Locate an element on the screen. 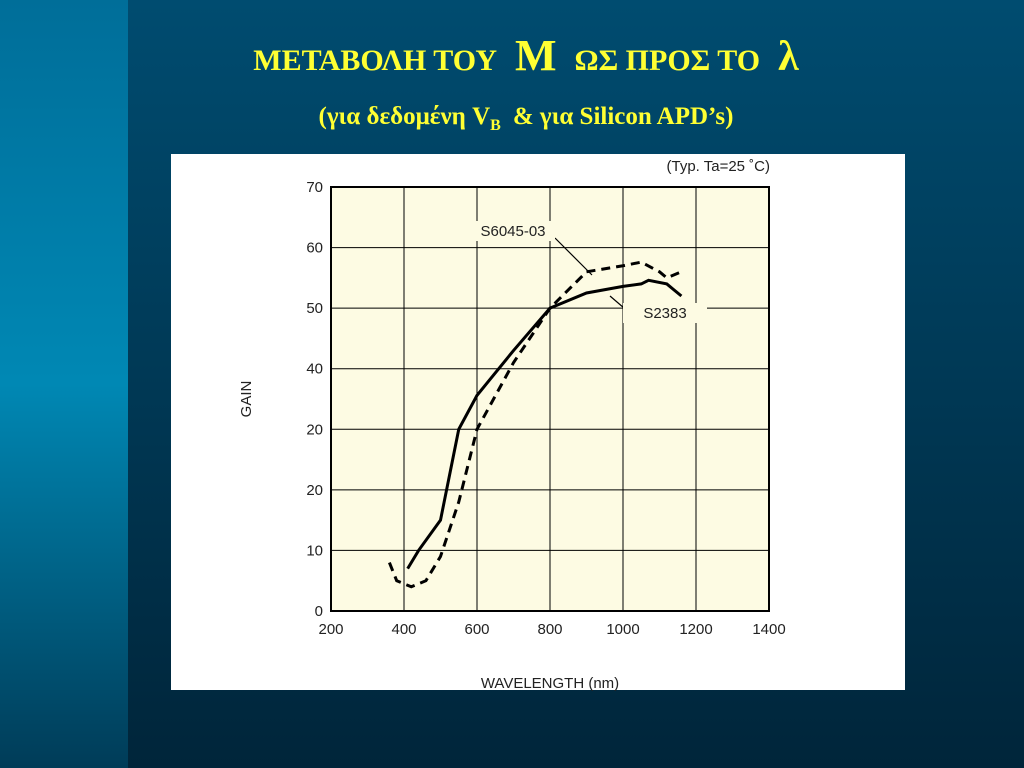  x-axis-title: WAVELENGTH (nm) is located at coordinates (550, 683).